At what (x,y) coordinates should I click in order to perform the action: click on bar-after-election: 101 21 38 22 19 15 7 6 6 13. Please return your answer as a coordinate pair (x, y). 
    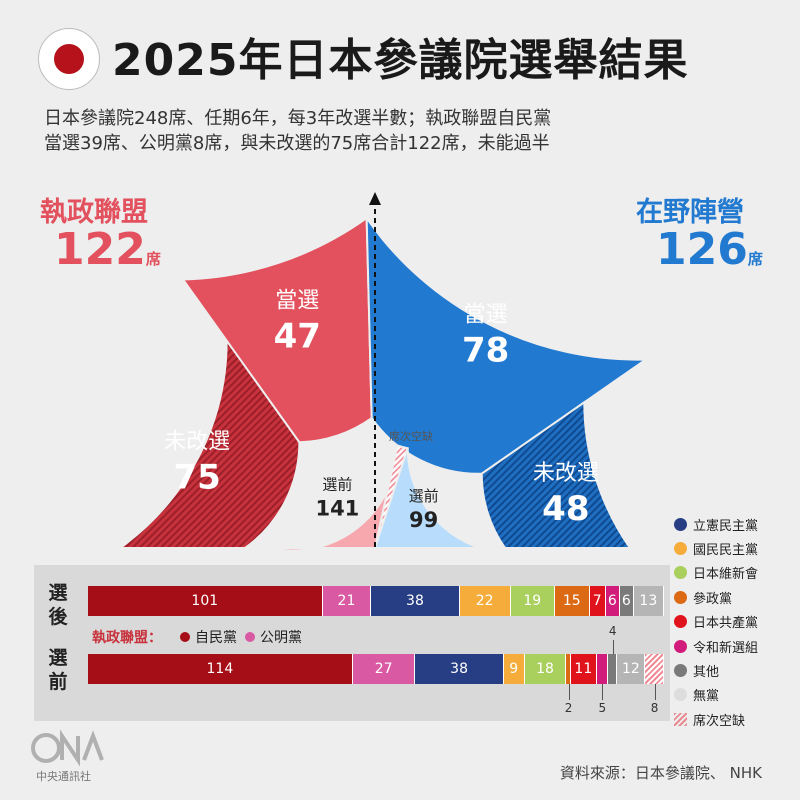
    Looking at the image, I should click on (376, 601).